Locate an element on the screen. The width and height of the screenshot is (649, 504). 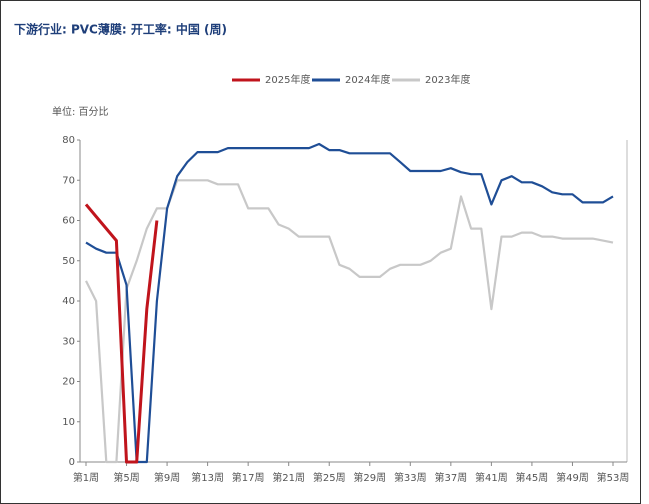
y-tick-label: 30 is located at coordinates (68, 341).